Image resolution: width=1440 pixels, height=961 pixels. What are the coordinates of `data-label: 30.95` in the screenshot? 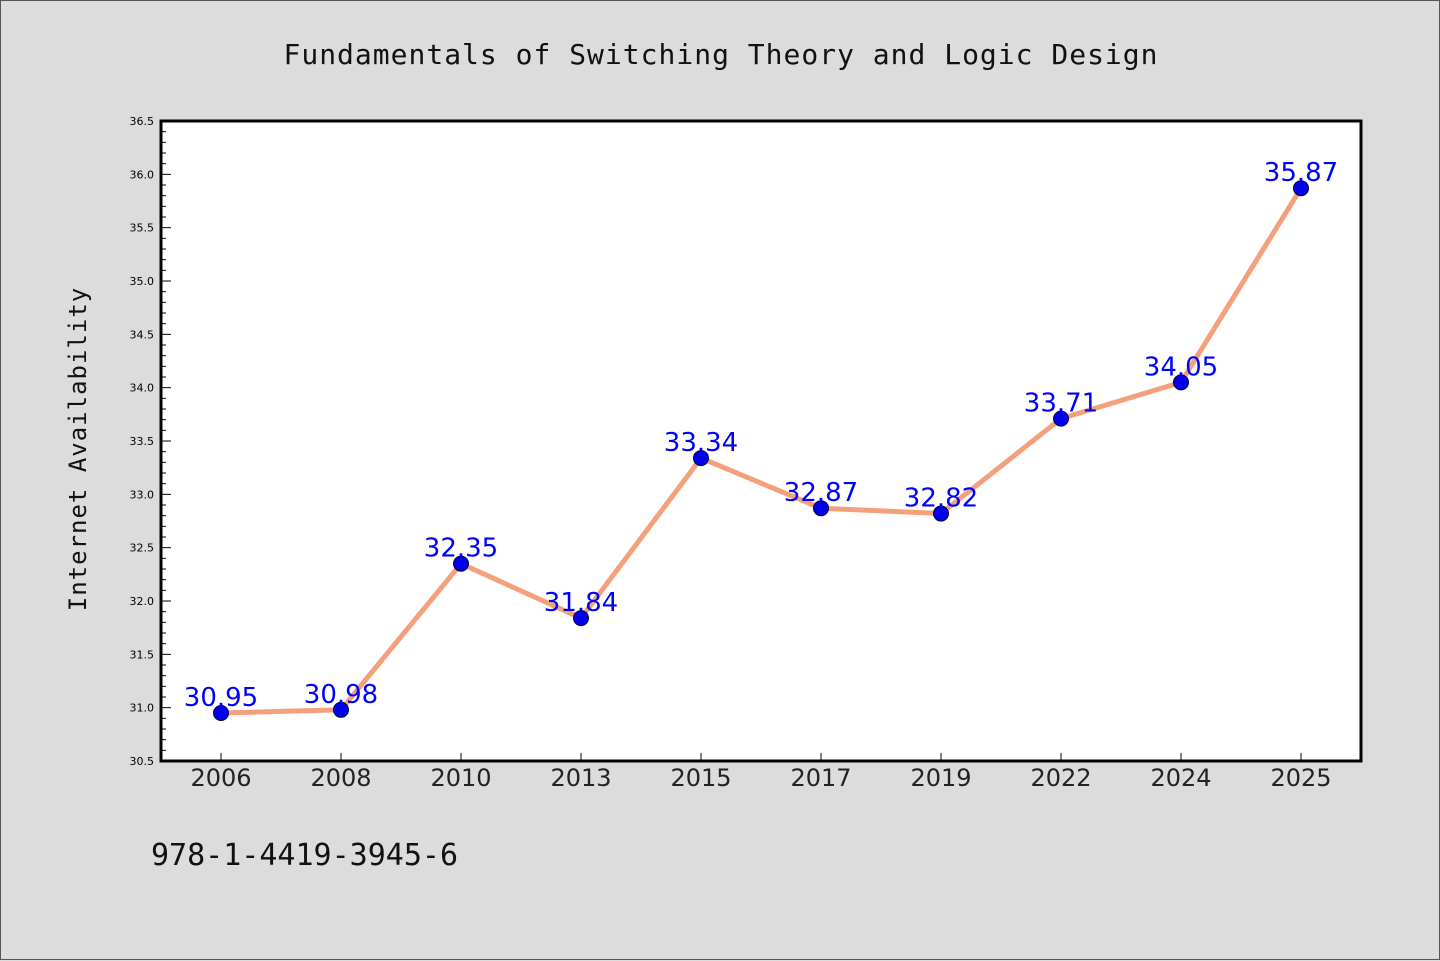 It's located at (221, 698).